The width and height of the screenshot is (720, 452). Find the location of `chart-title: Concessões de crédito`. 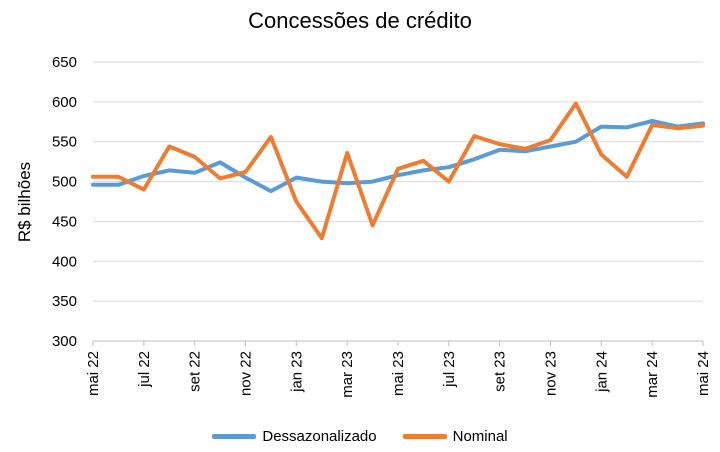

chart-title: Concessões de crédito is located at coordinates (360, 20).